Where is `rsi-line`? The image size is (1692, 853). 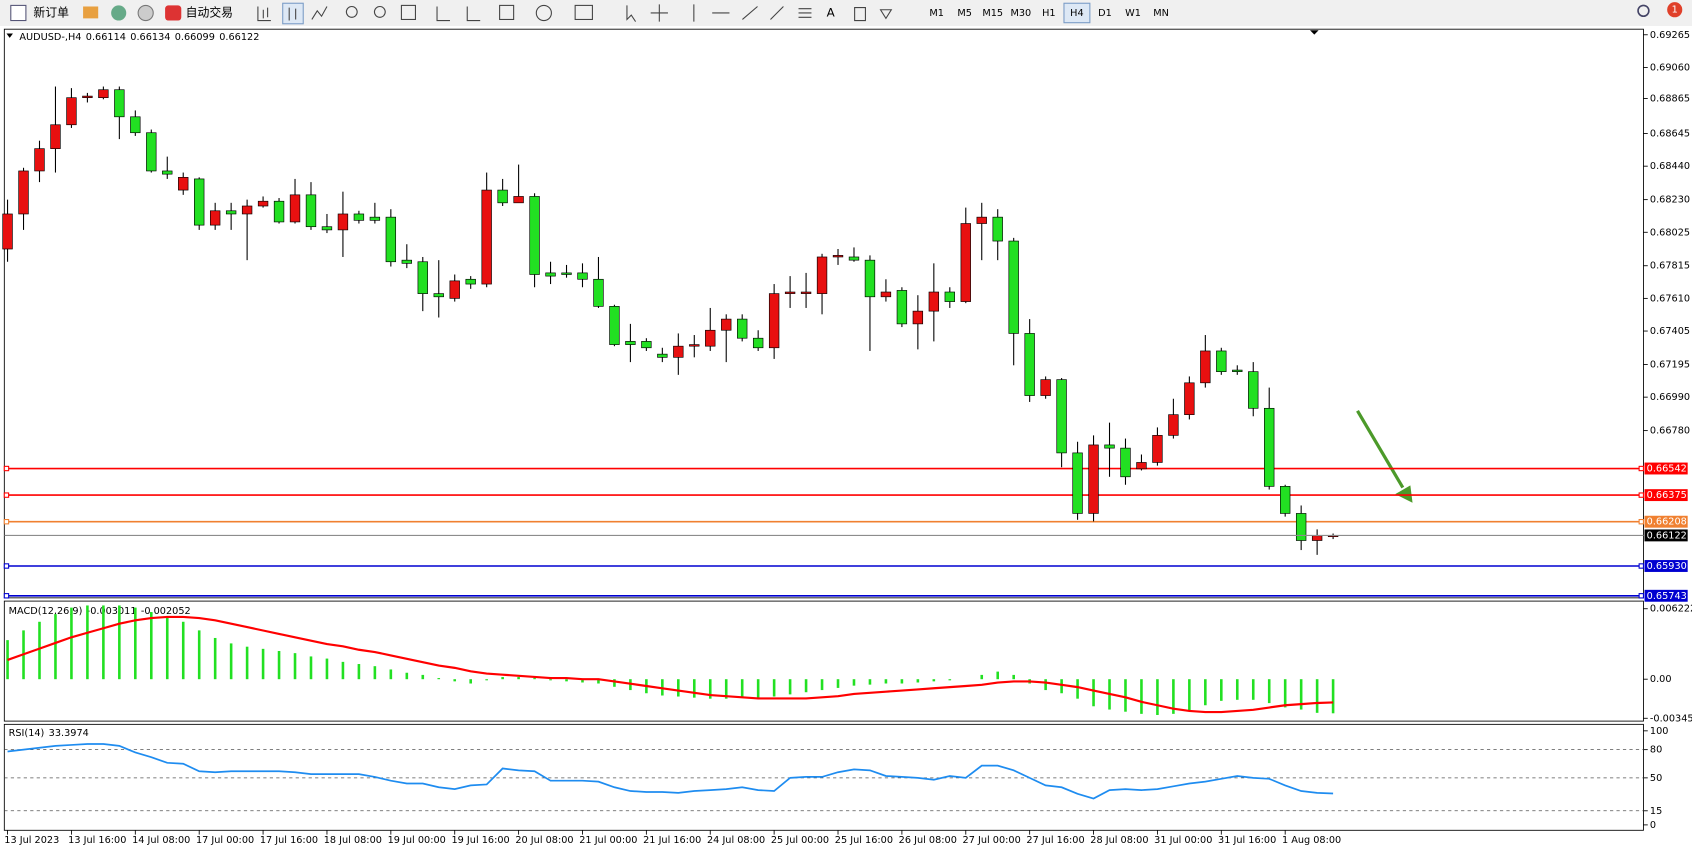
rsi-line is located at coordinates (670, 771).